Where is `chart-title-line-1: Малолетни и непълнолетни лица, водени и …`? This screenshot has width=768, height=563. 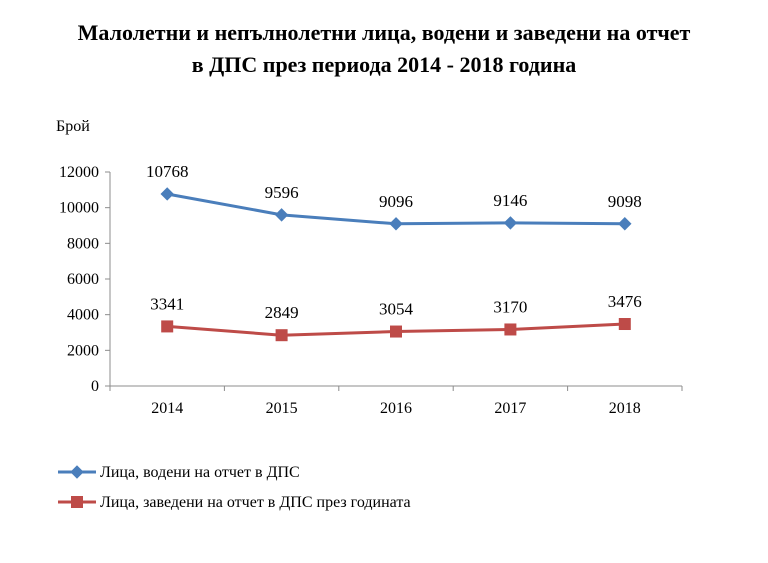 chart-title-line-1: Малолетни и непълнолетни лица, водени и … is located at coordinates (384, 32).